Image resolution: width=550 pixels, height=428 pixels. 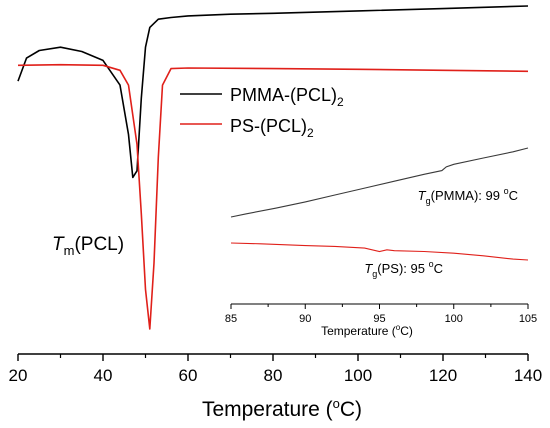 What do you see at coordinates (18, 375) in the screenshot?
I see `main-x-tick-label-20: 20` at bounding box center [18, 375].